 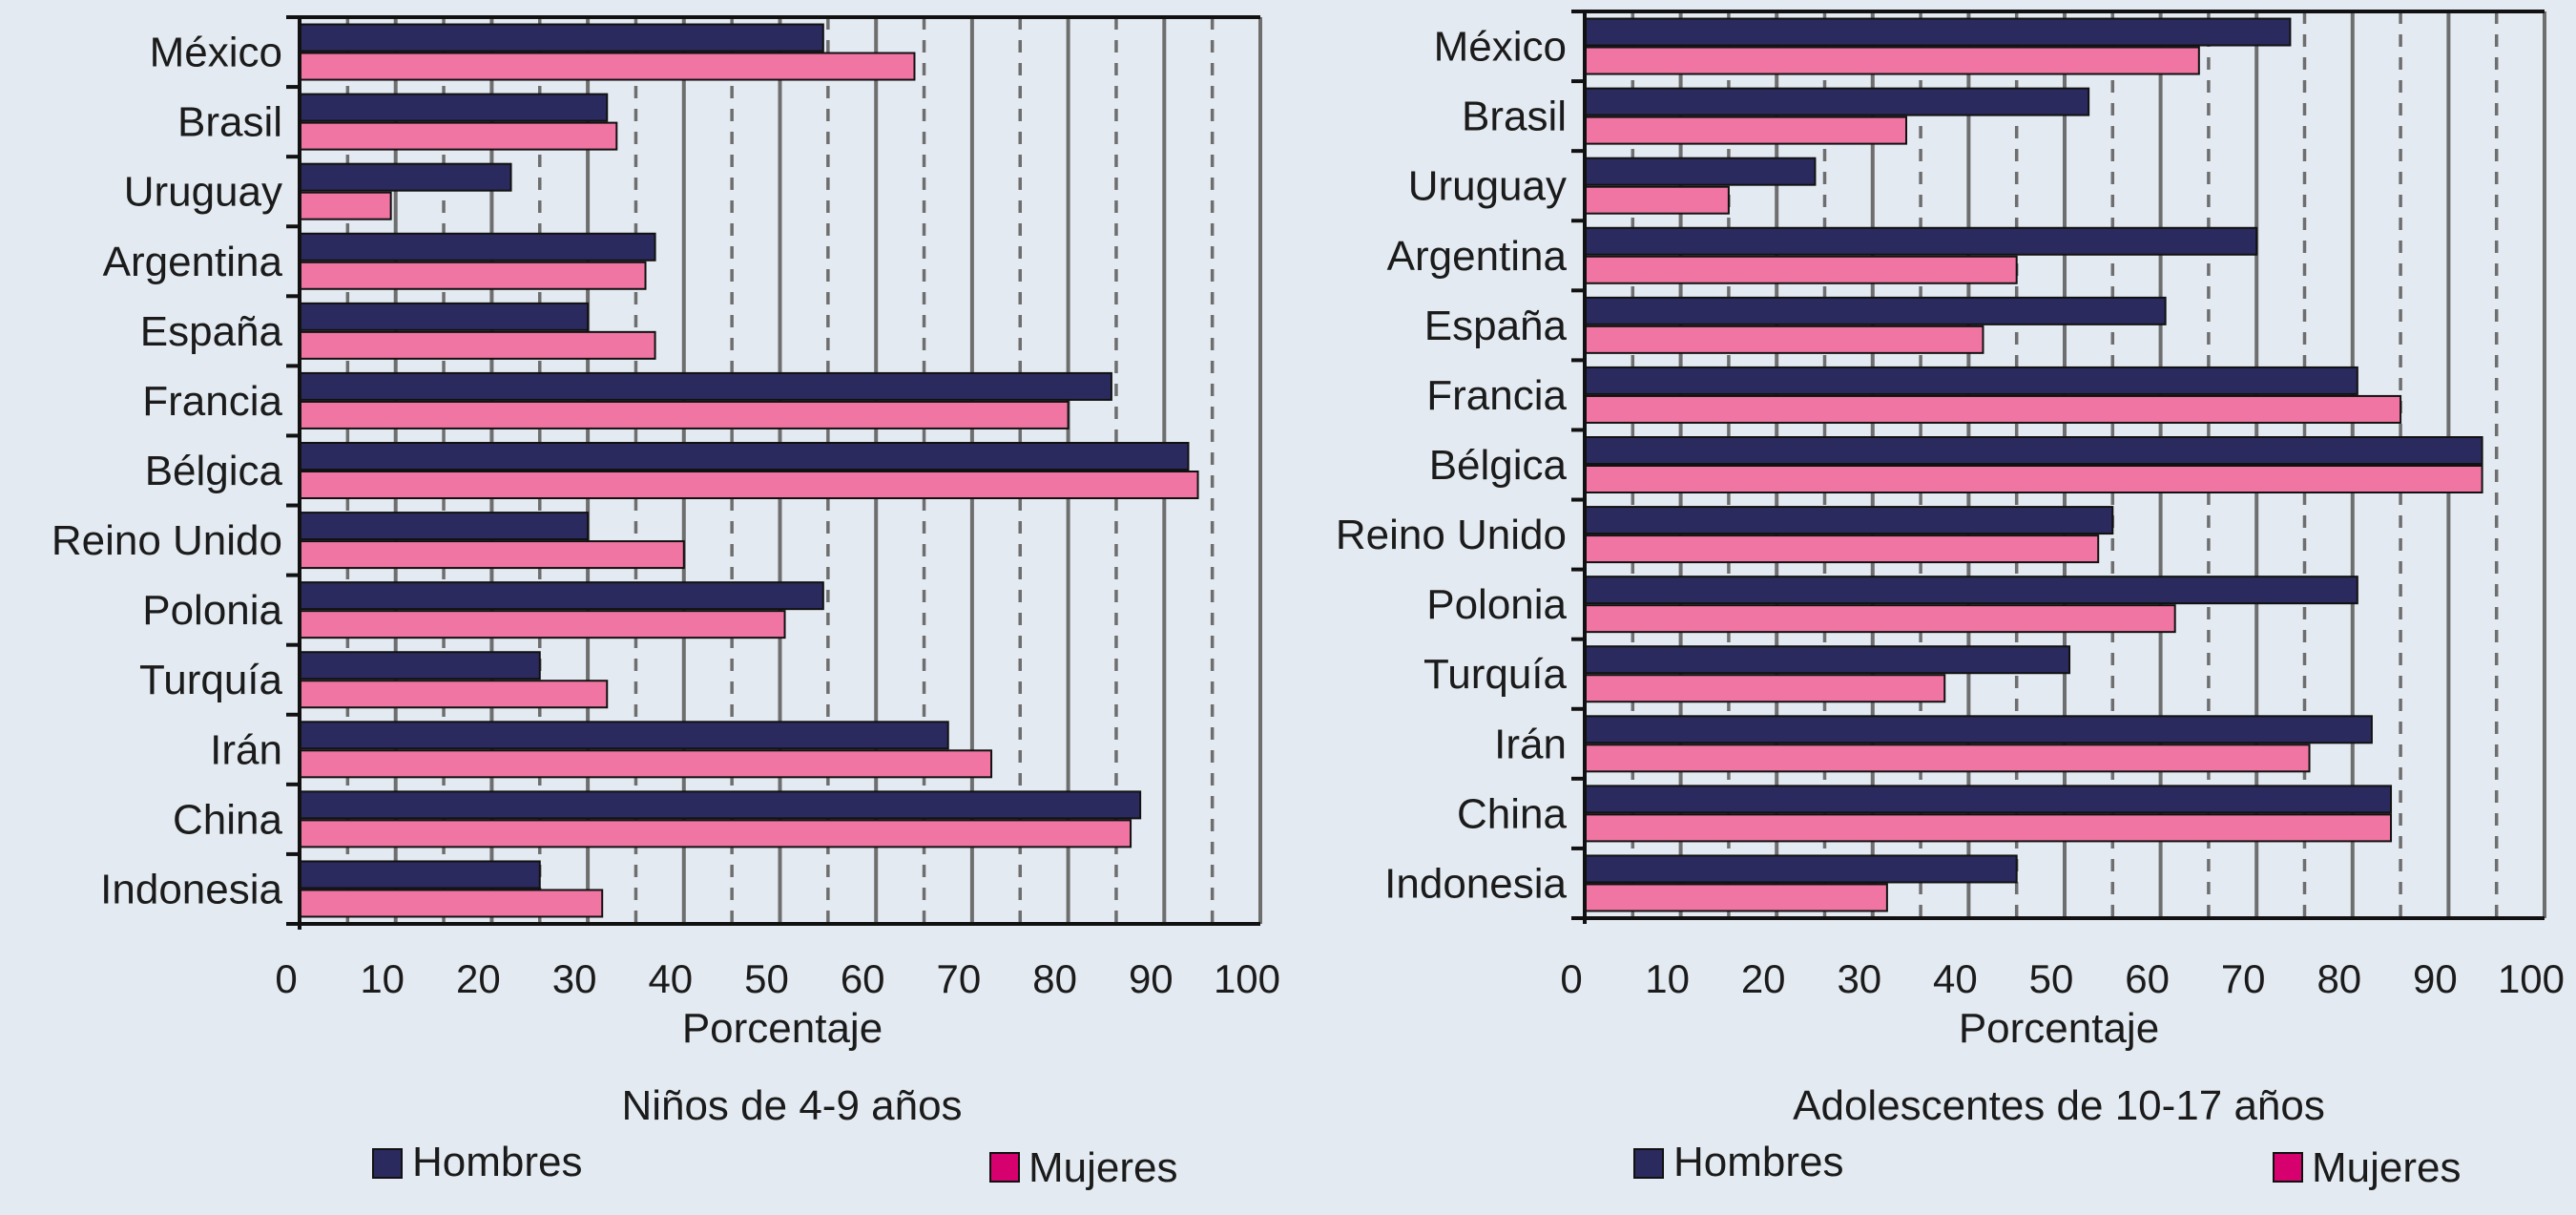 What do you see at coordinates (1477, 256) in the screenshot?
I see `category-label: Argentina` at bounding box center [1477, 256].